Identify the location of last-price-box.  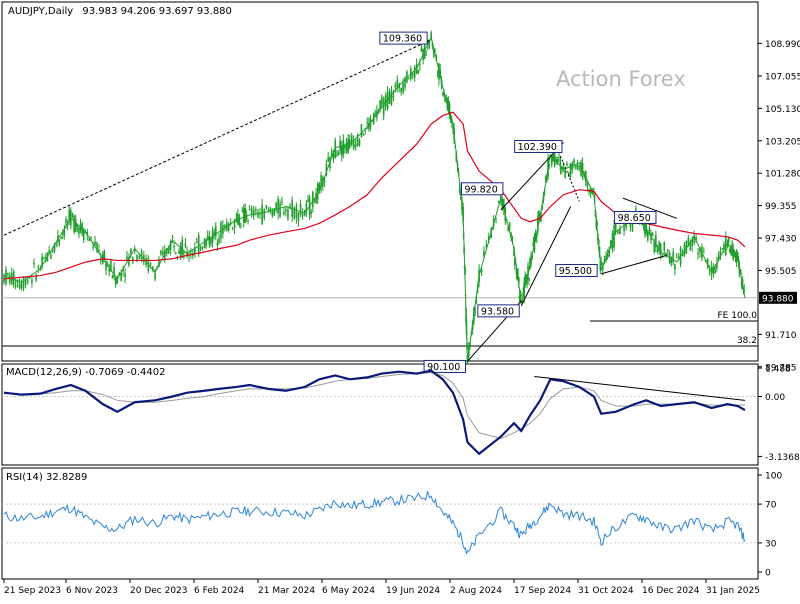
(778, 297).